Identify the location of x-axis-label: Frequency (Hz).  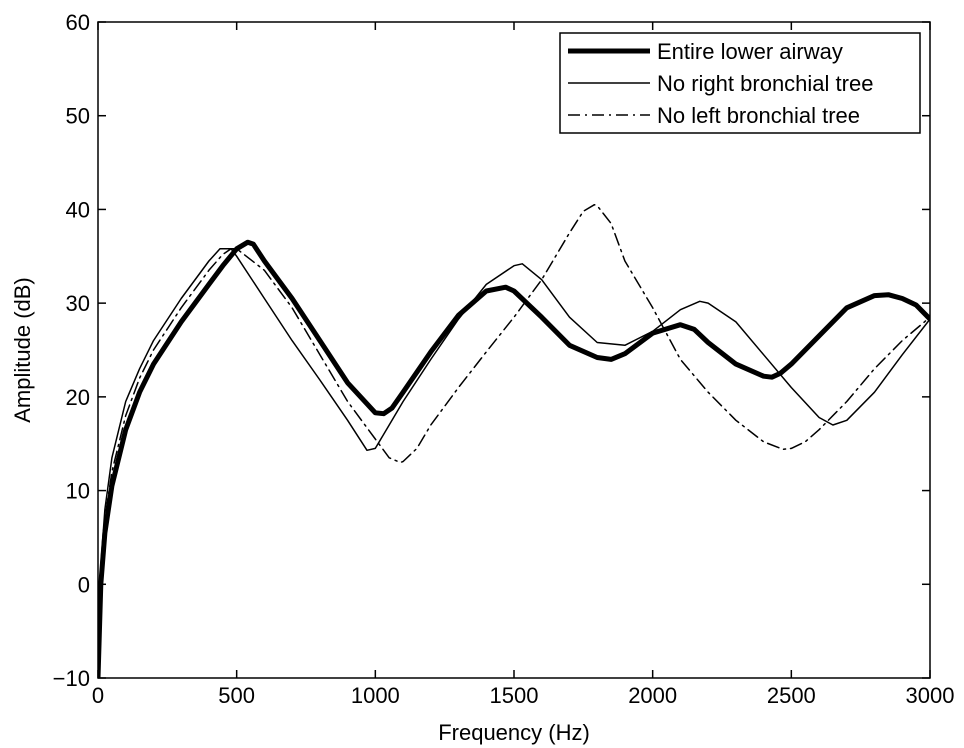
(514, 732).